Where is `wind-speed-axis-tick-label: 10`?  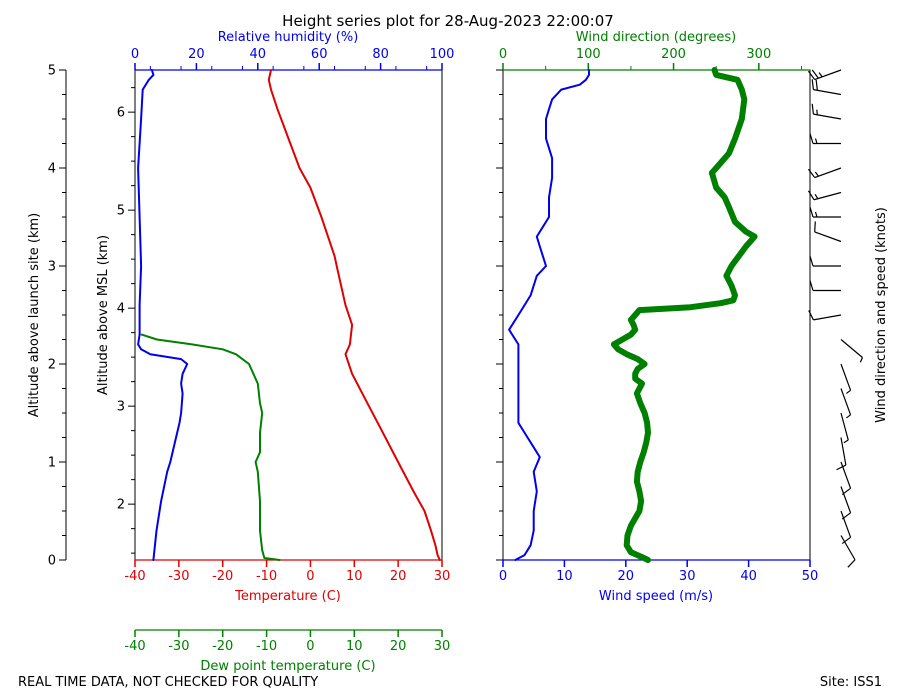
wind-speed-axis-tick-label: 10 is located at coordinates (564, 576).